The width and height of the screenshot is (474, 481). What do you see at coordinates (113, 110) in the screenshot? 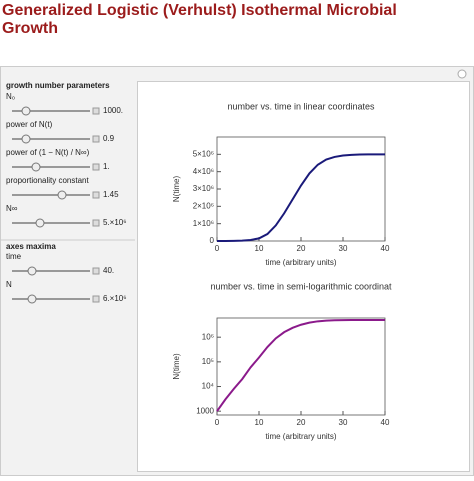
I see `control-value: 1000.` at bounding box center [113, 110].